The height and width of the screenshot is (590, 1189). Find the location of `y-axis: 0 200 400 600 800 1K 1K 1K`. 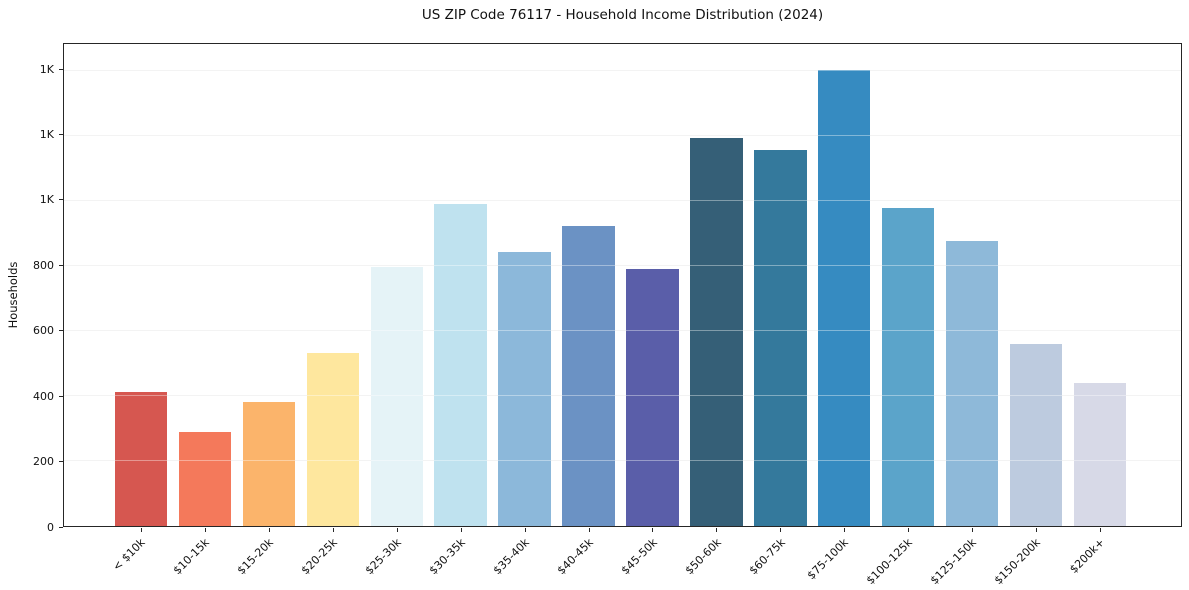

y-axis: 0 200 400 600 800 1K 1K 1K is located at coordinates (31, 288).